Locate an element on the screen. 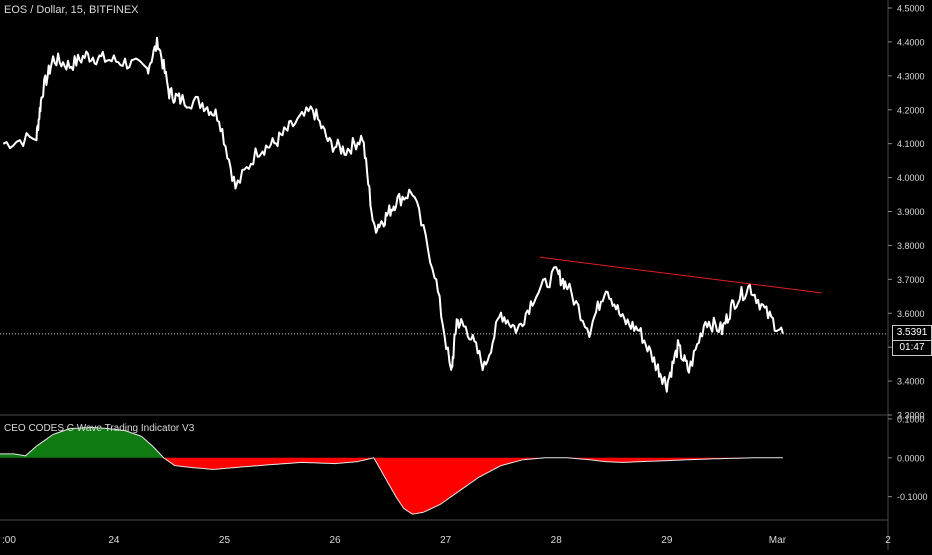 This screenshot has width=932, height=555. price-tick-label: 4.1000 is located at coordinates (911, 144).